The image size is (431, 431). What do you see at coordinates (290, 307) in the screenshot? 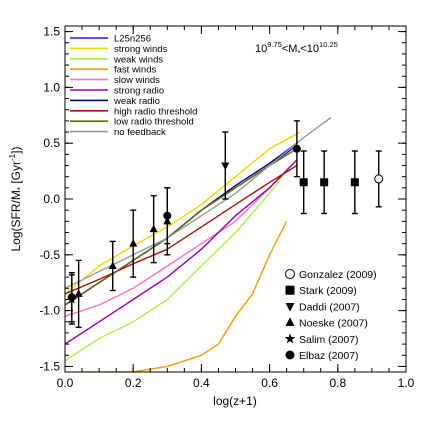
I see `legend-marker-daddi-2007` at bounding box center [290, 307].